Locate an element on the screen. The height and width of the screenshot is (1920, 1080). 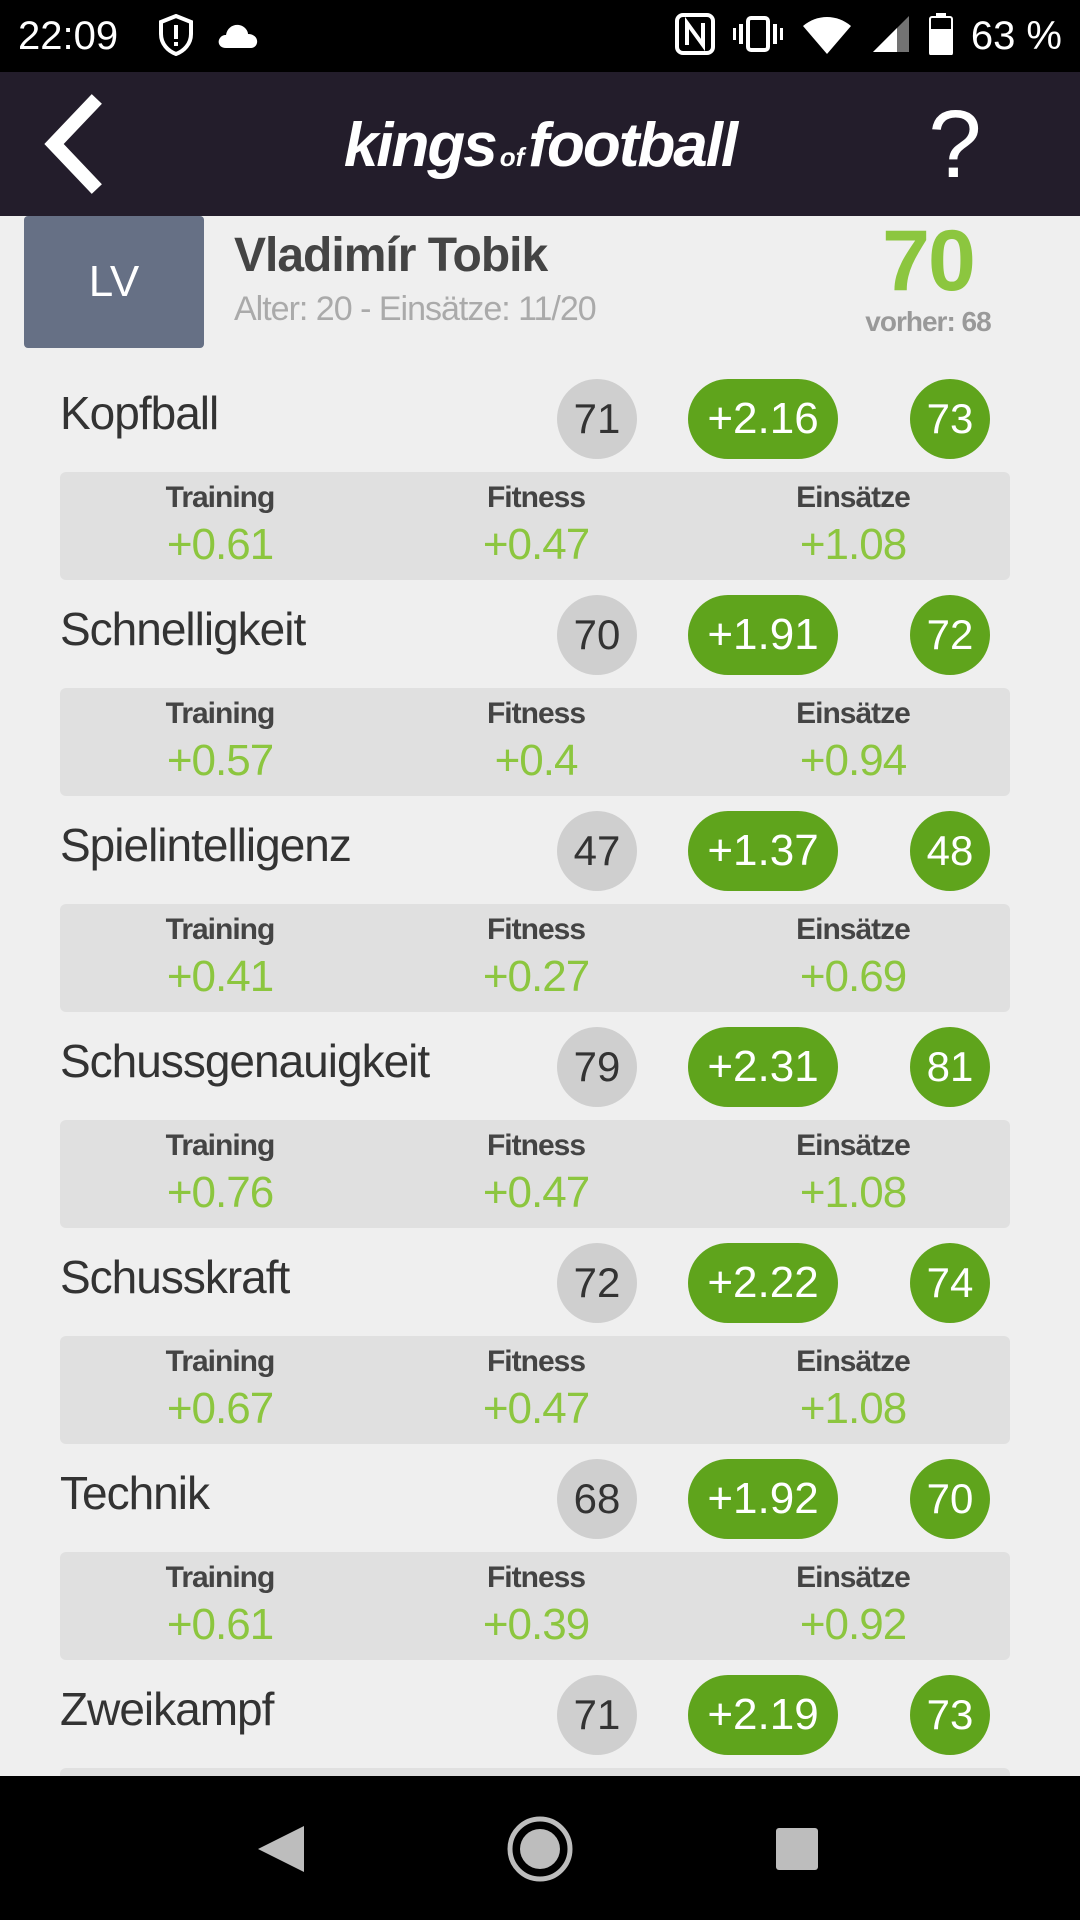
matches-column: Einsätze +0.92 is located at coordinates (853, 1605).